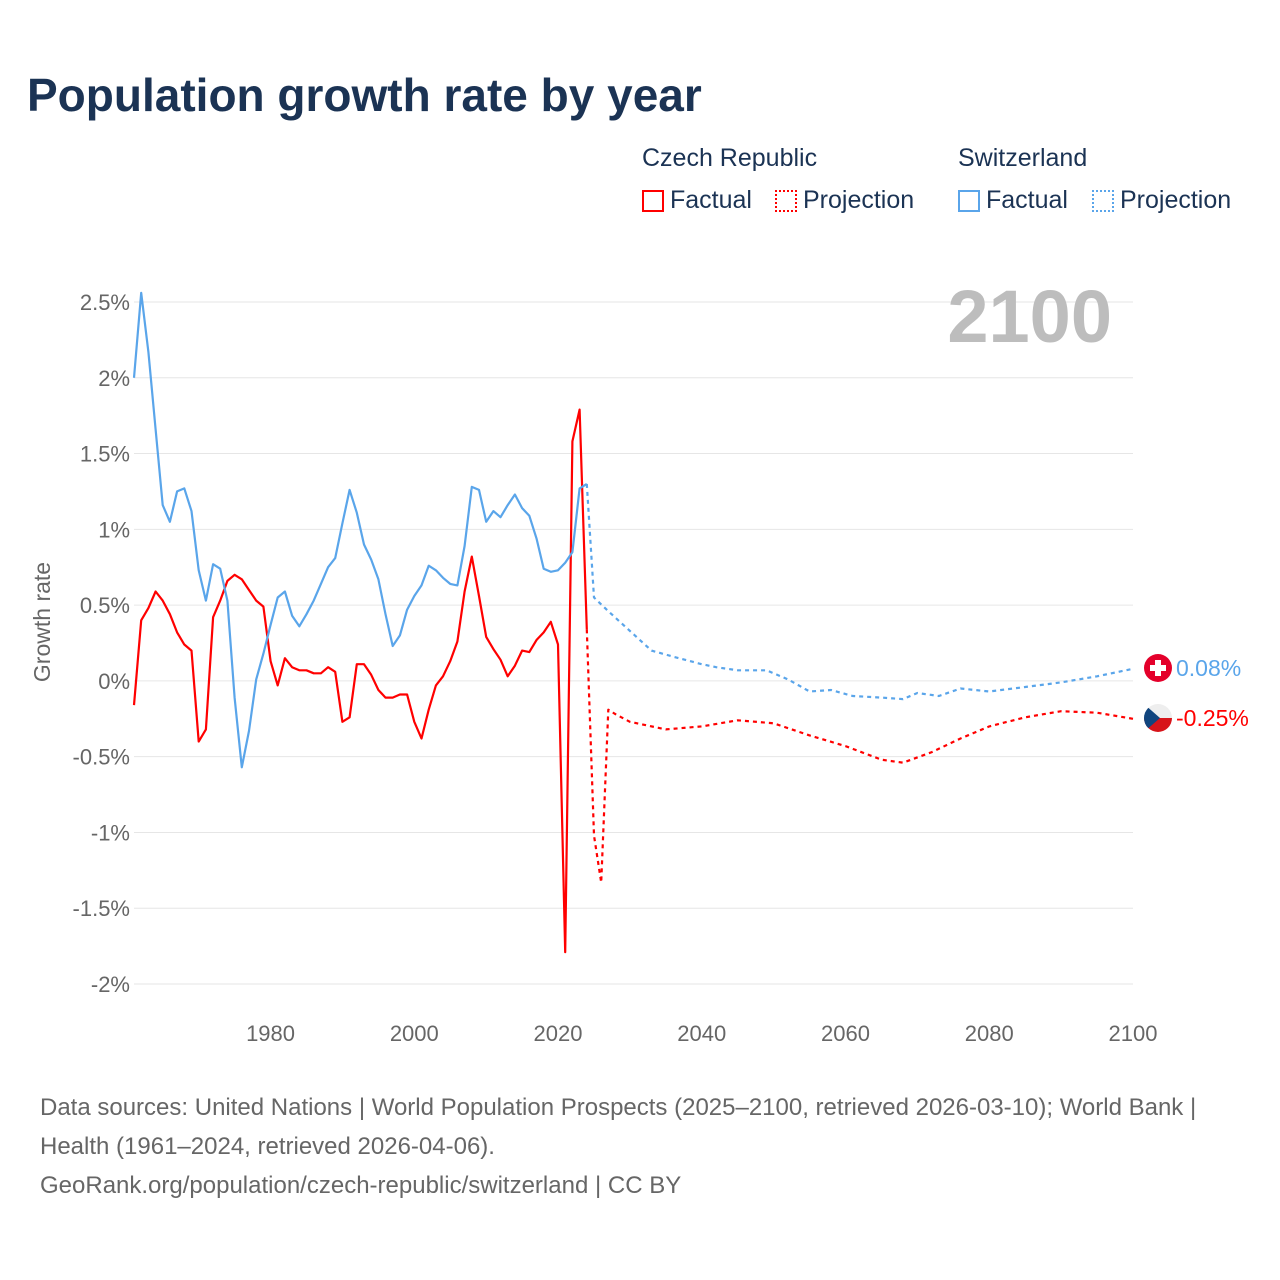 The image size is (1280, 1280). What do you see at coordinates (1029, 316) in the screenshot?
I see `year-watermark: 2100` at bounding box center [1029, 316].